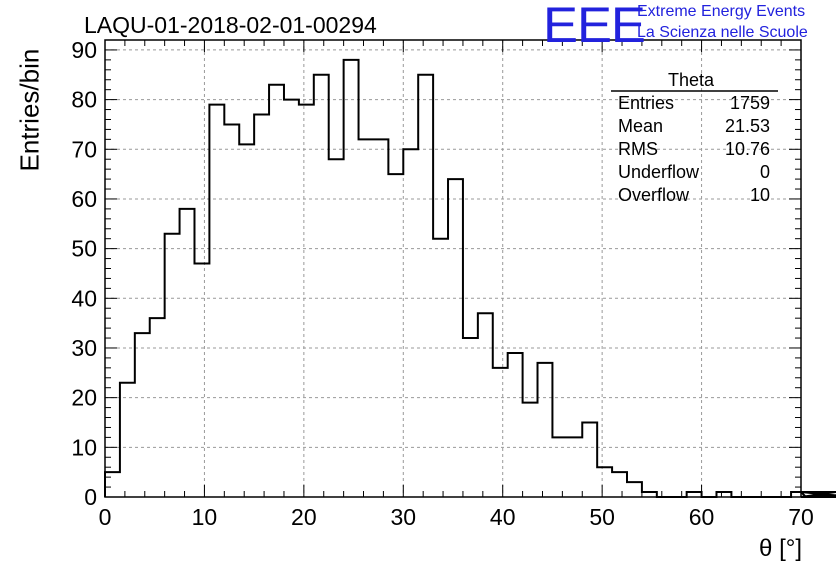 The image size is (836, 572). I want to click on x-tick-label: 10, so click(205, 517).